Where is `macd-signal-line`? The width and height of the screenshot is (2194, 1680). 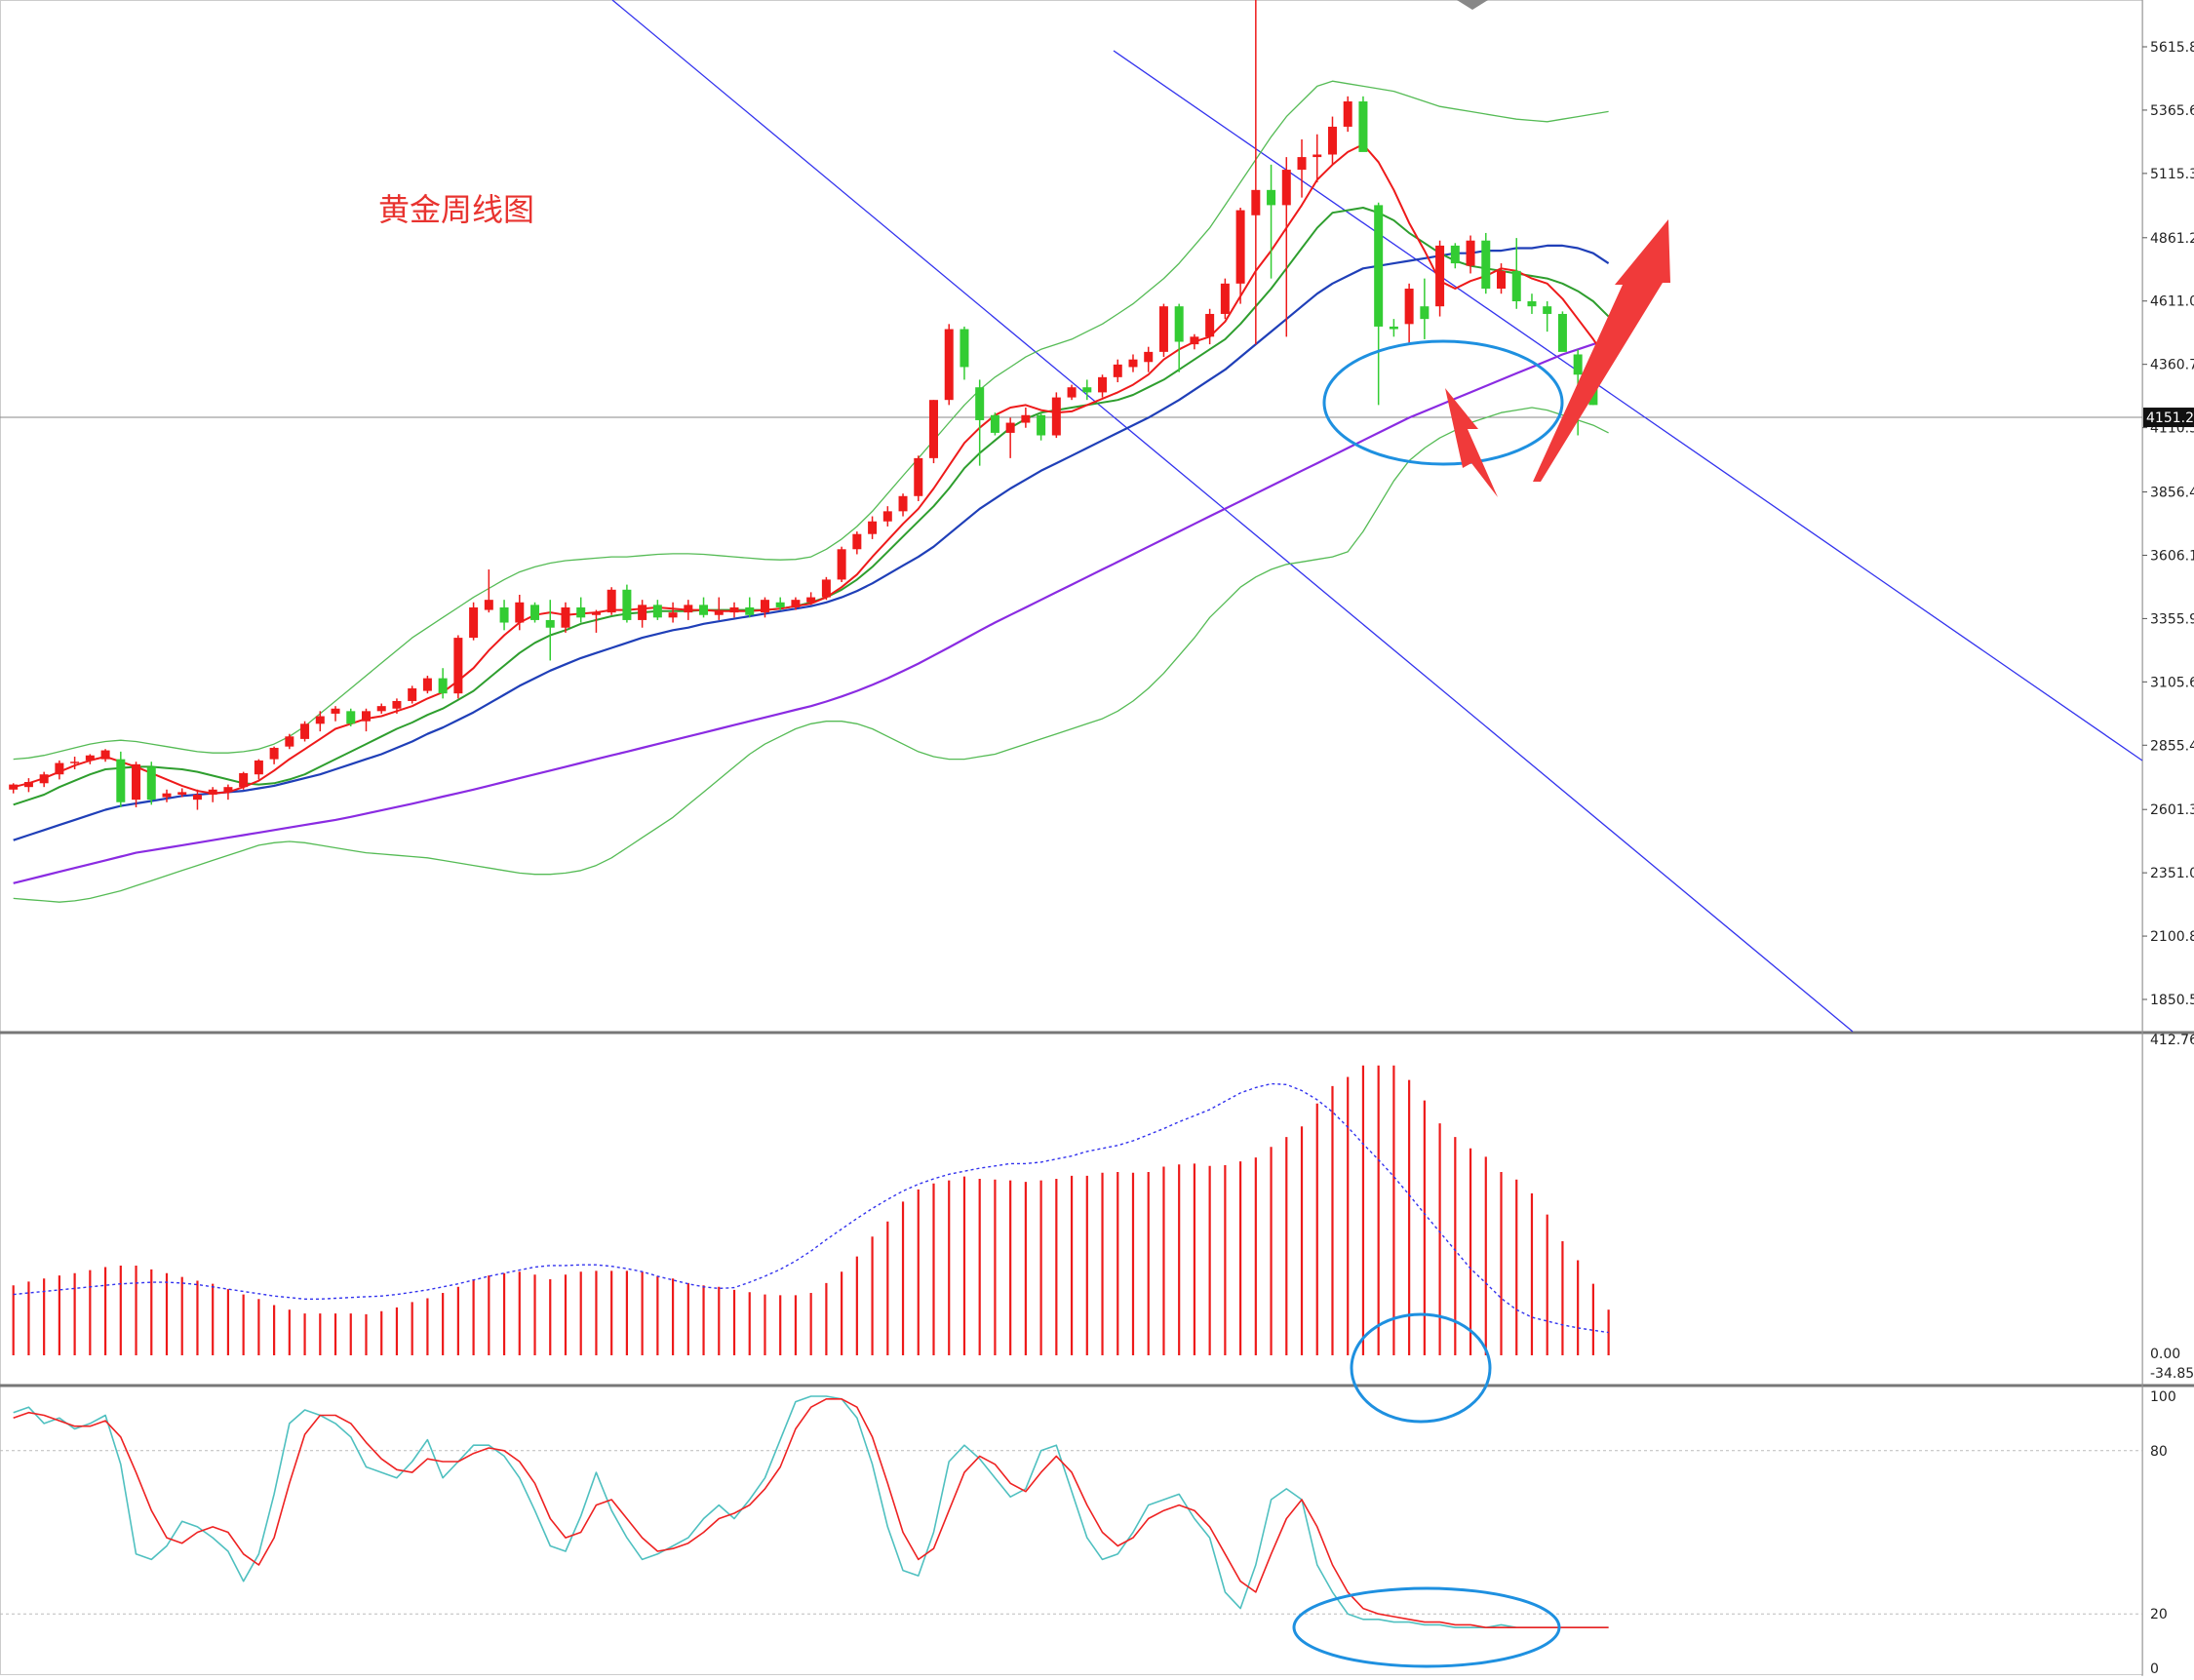 macd-signal-line is located at coordinates (811, 1208).